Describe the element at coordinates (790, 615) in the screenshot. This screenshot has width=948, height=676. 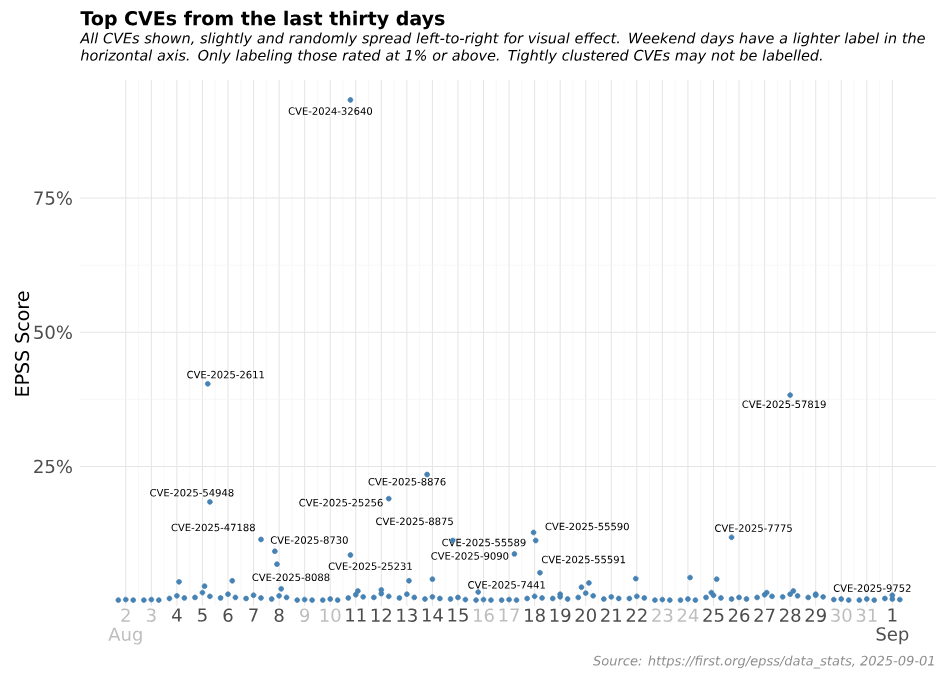
I see `x-tick-label: 28` at that location.